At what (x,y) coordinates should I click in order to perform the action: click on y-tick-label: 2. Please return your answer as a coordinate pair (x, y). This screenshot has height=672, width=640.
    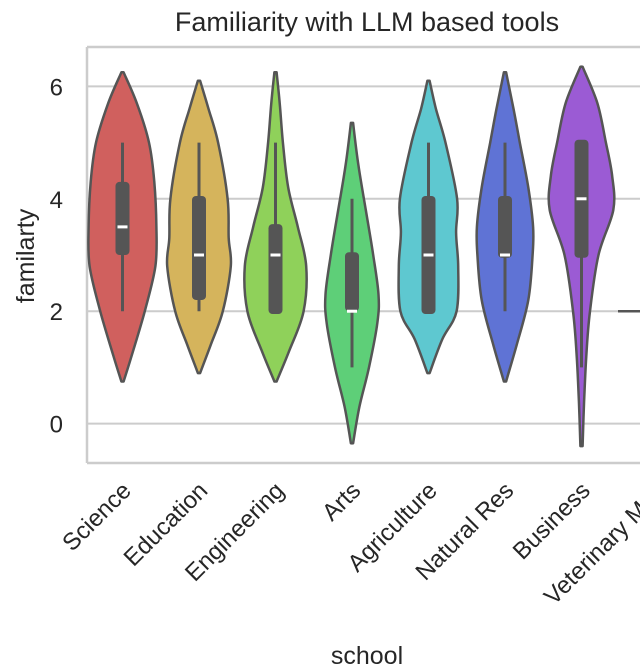
    Looking at the image, I should click on (56, 312).